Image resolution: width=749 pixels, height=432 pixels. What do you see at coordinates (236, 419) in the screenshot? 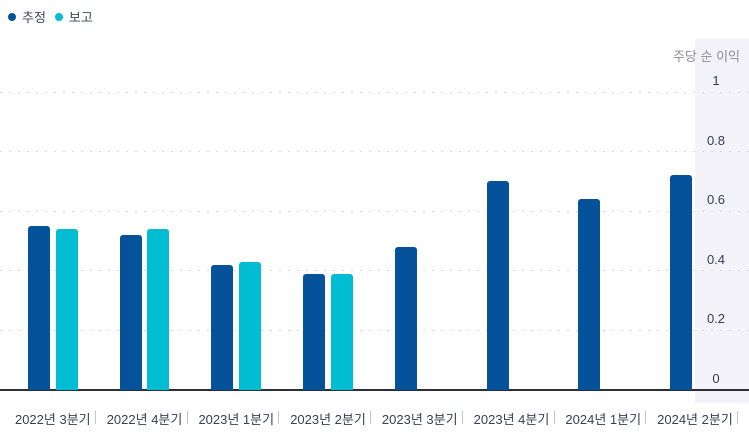
I see `x-axis-label: 2023년 1분기` at bounding box center [236, 419].